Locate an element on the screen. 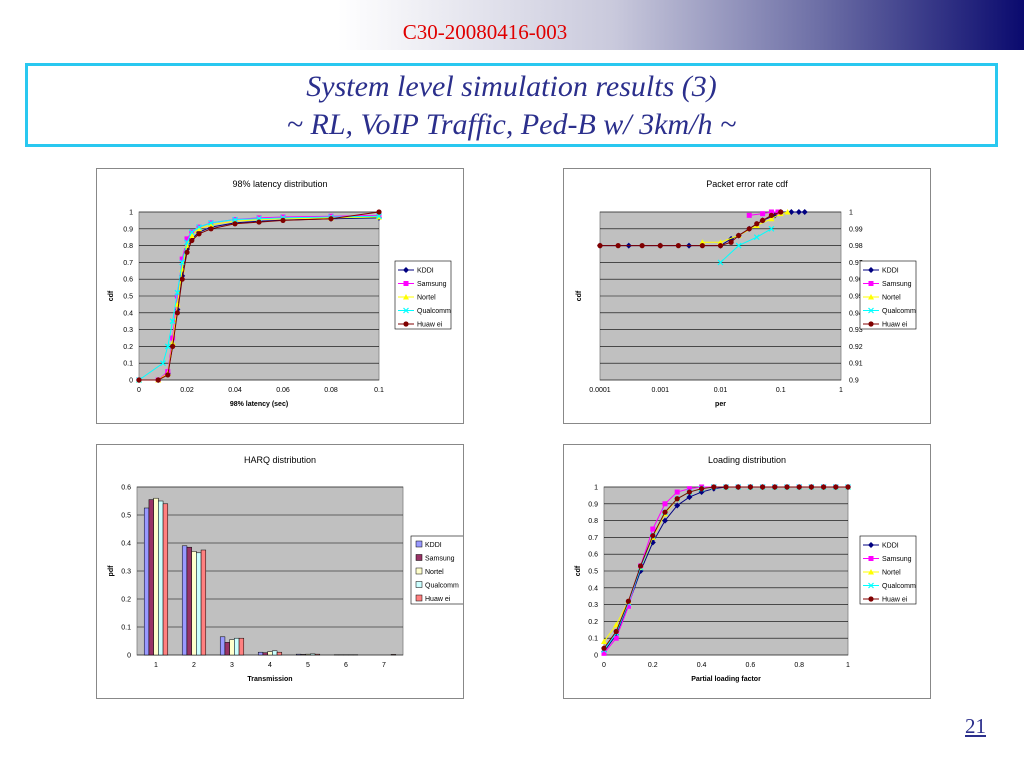  x-tick-label: 2 is located at coordinates (194, 665).